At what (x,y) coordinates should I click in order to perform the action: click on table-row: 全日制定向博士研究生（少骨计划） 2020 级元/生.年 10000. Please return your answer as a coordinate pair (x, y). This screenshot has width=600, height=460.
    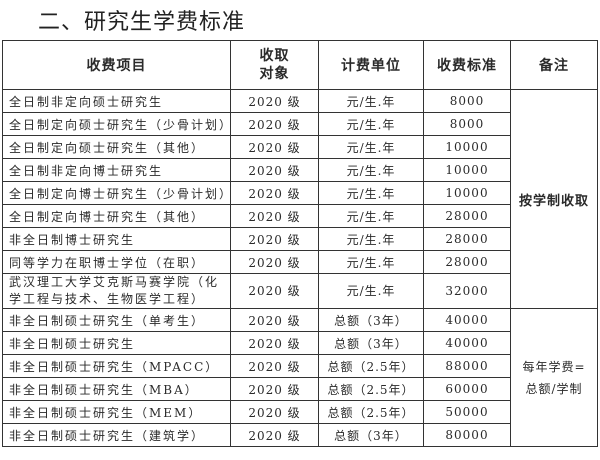
    Looking at the image, I should click on (300, 193).